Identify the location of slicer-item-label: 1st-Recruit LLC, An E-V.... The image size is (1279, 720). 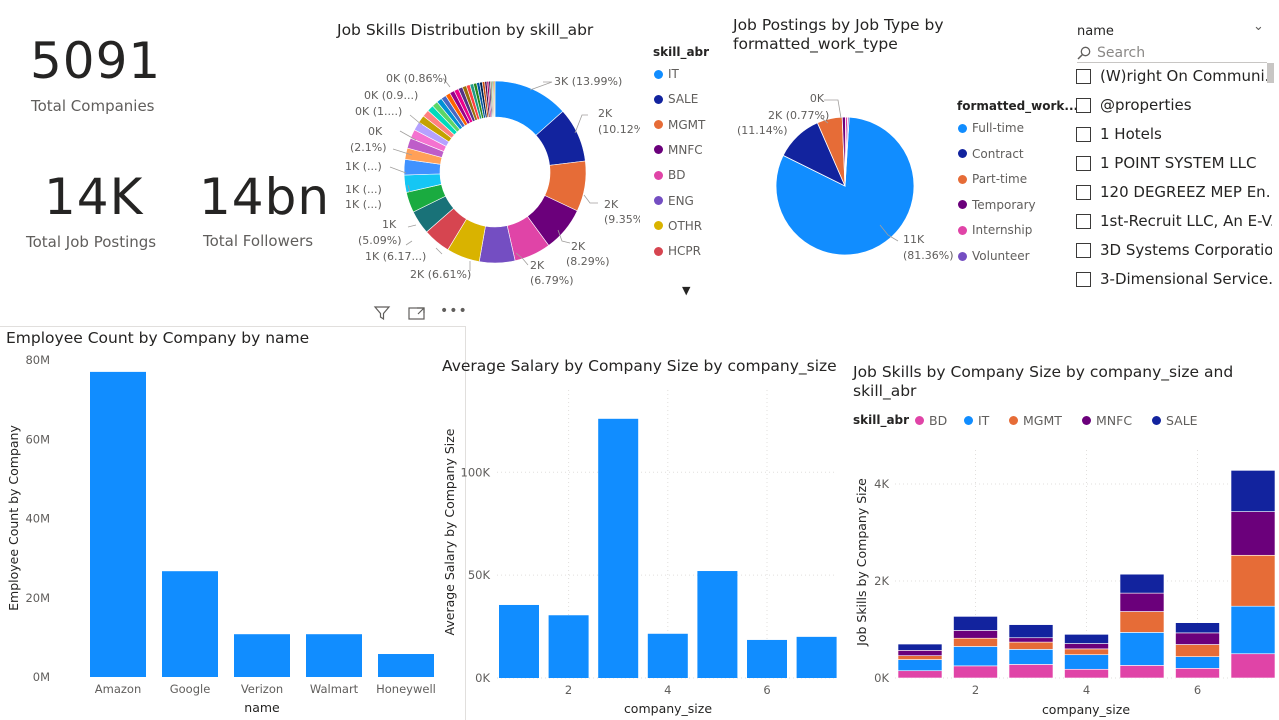
(1186, 221).